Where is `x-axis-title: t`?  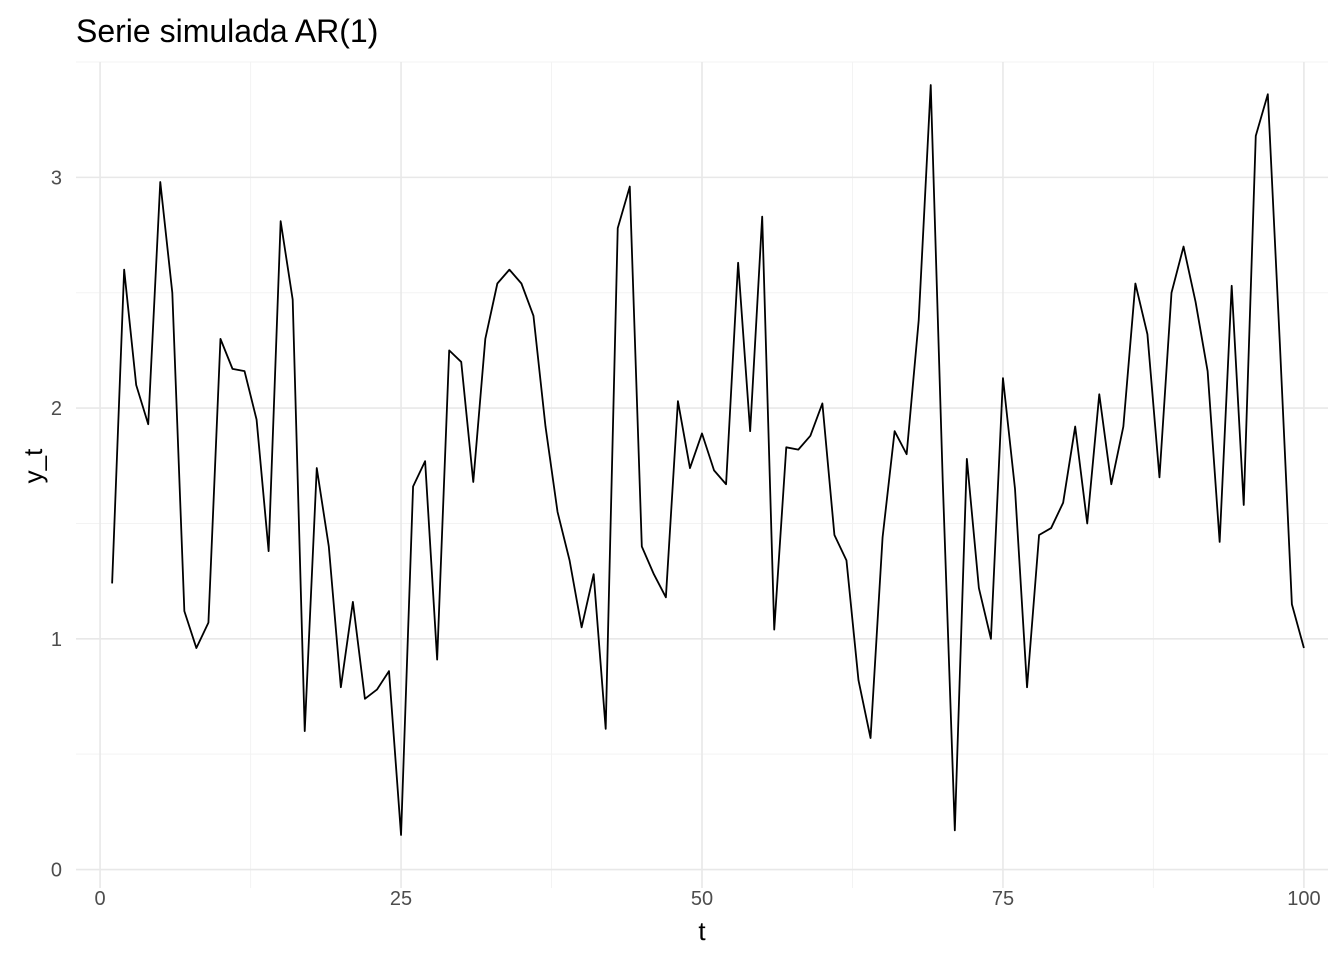 x-axis-title: t is located at coordinates (702, 931).